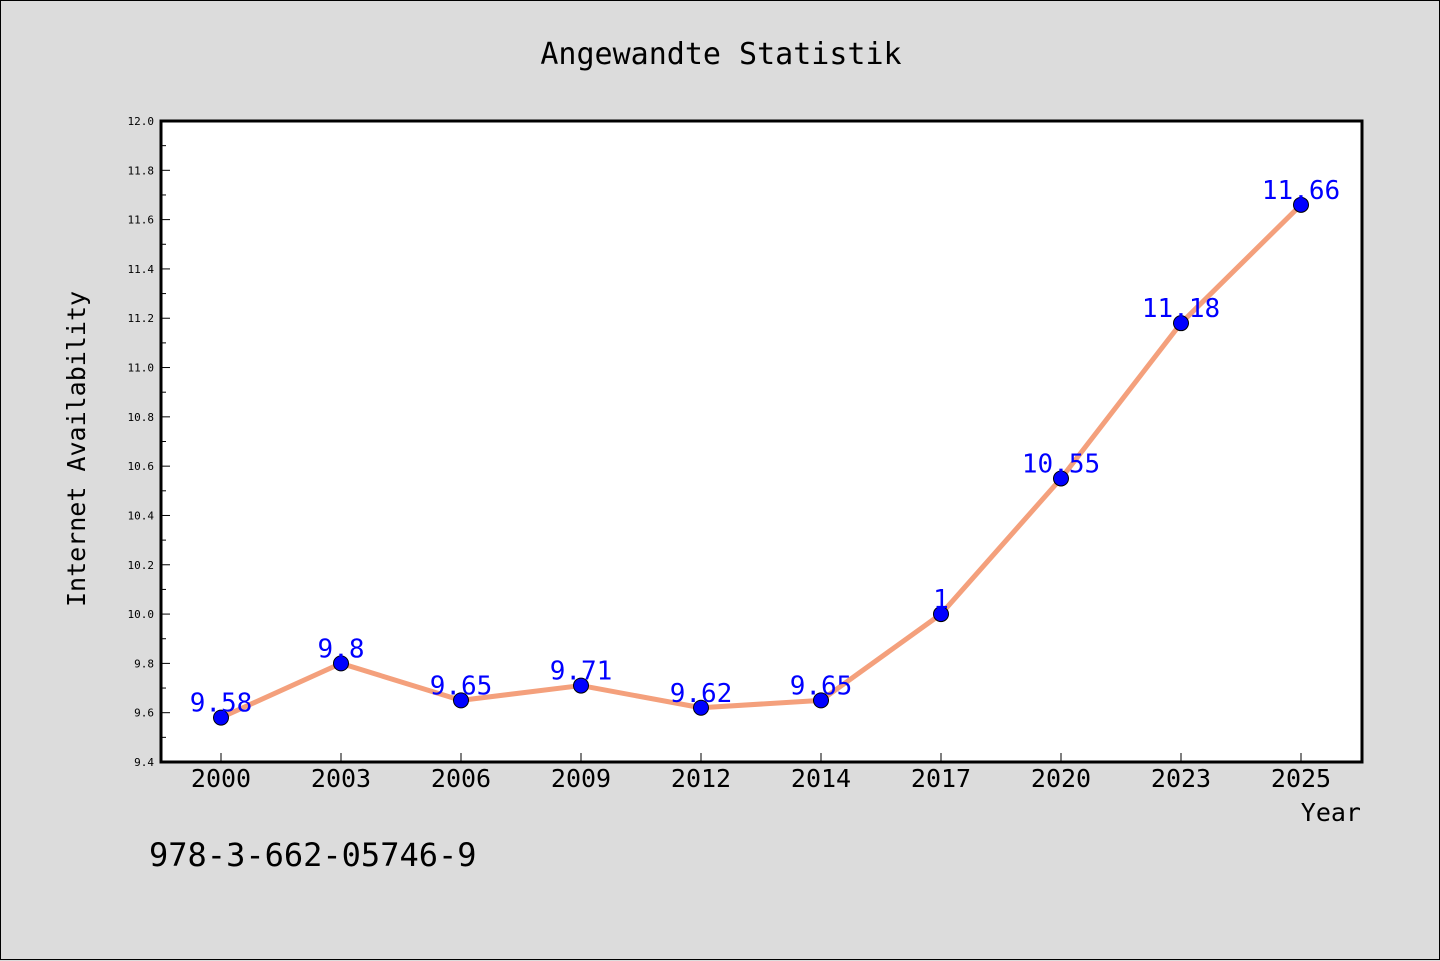  Describe the element at coordinates (221, 704) in the screenshot. I see `data-label: 9.58` at that location.